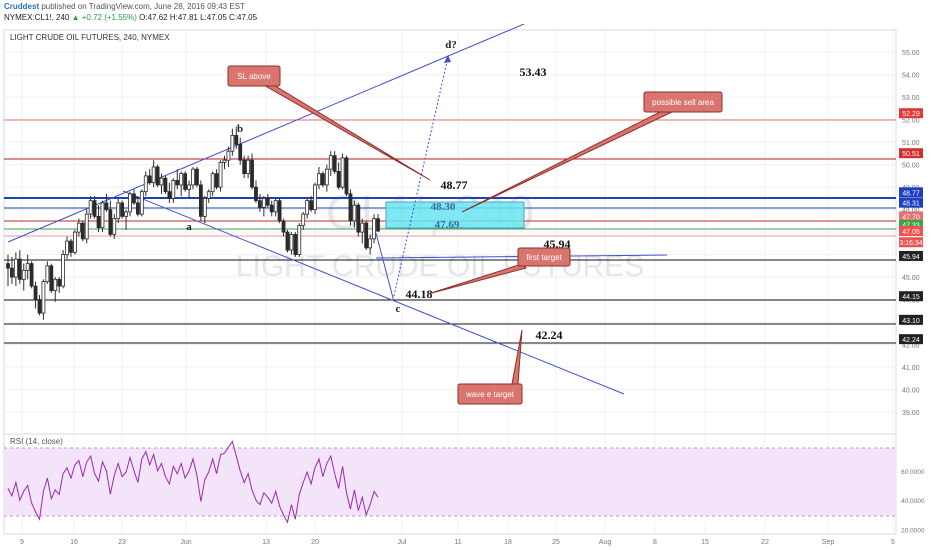  Describe the element at coordinates (420, 178) in the screenshot. I see `projection-line-d` at that location.